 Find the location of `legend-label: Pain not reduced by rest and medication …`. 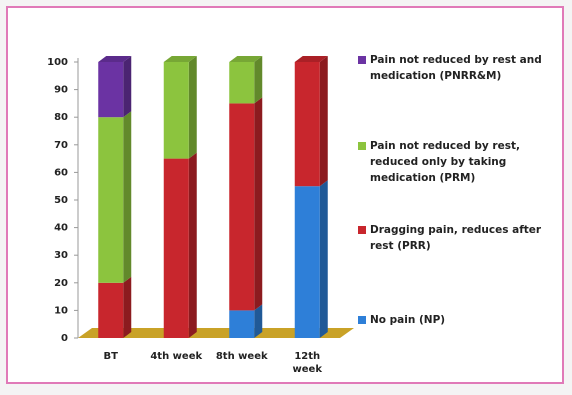

legend-label: Pain not reduced by rest and medication … is located at coordinates (456, 68).